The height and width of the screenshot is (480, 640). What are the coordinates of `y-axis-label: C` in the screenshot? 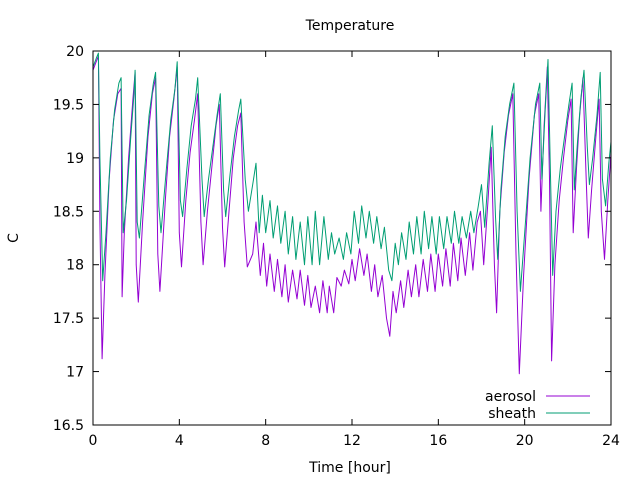 It's located at (14, 238).